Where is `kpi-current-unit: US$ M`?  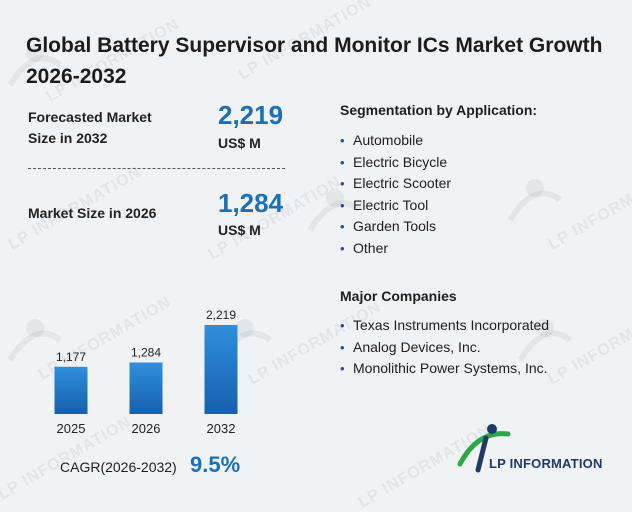 kpi-current-unit: US$ M is located at coordinates (239, 230).